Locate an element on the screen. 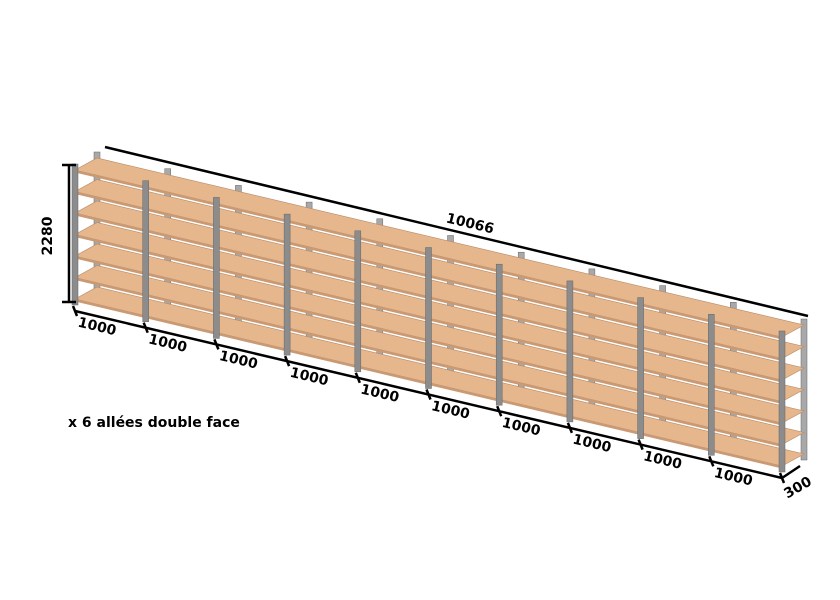 The width and height of the screenshot is (840, 600). length-label: 10066 is located at coordinates (469, 224).